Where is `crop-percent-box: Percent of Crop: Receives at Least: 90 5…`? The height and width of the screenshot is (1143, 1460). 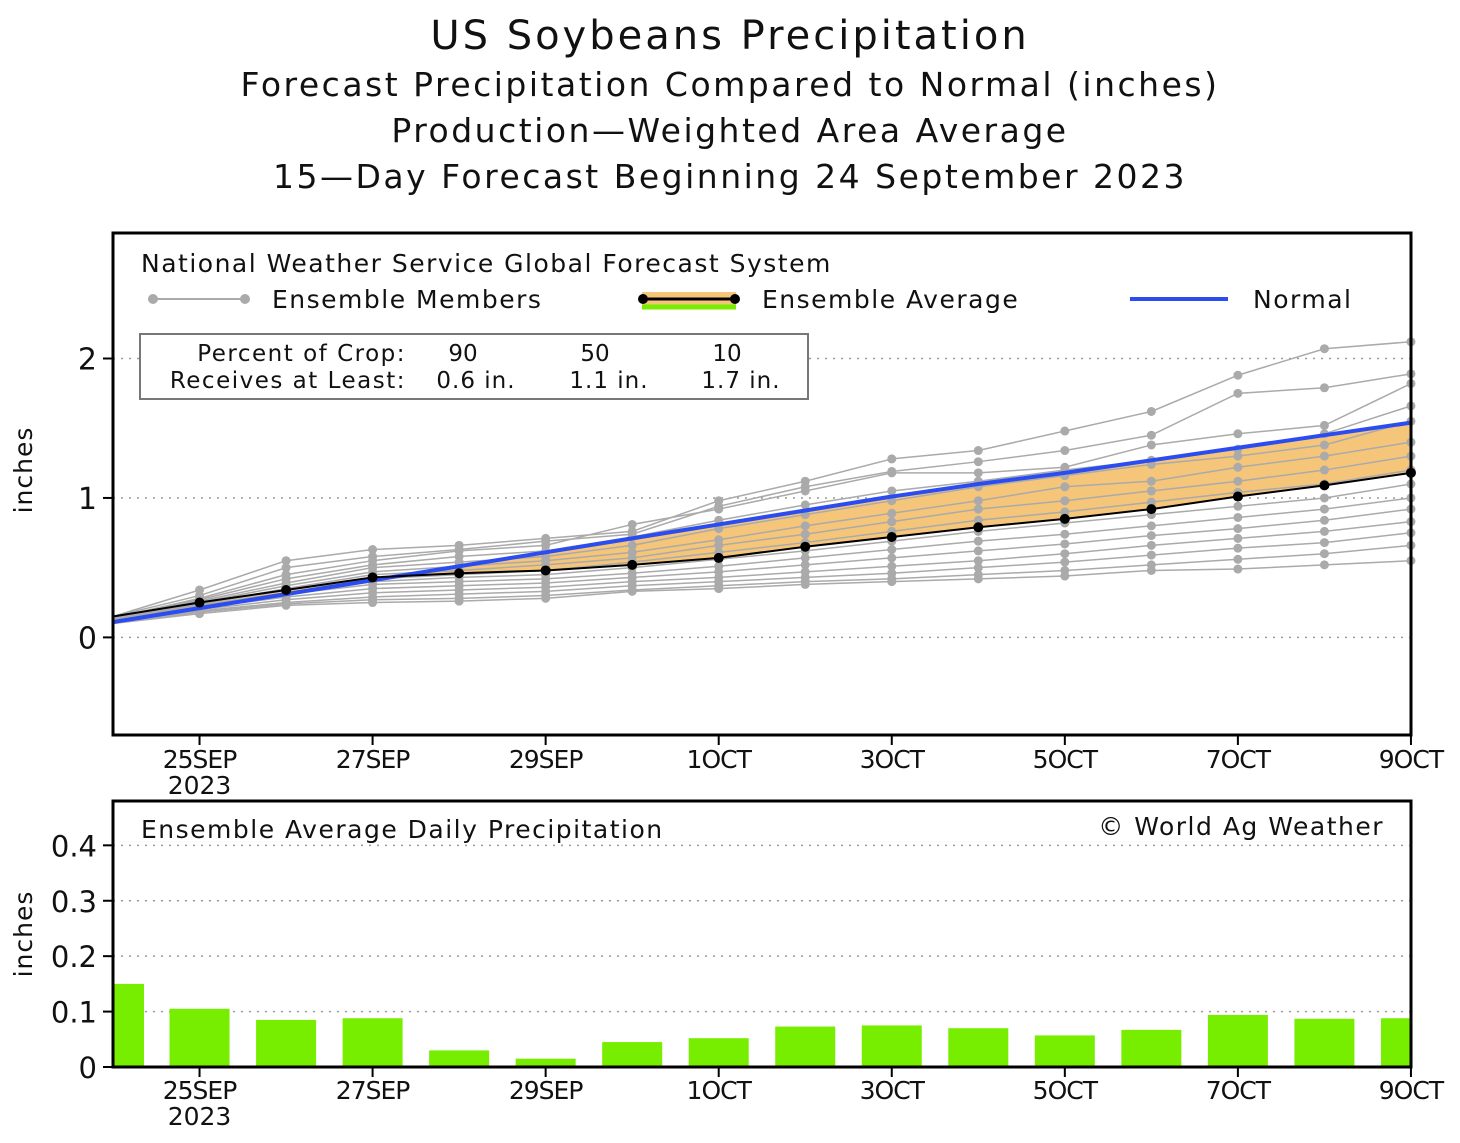 crop-percent-box: Percent of Crop: Receives at Least: 90 5… is located at coordinates (474, 366).